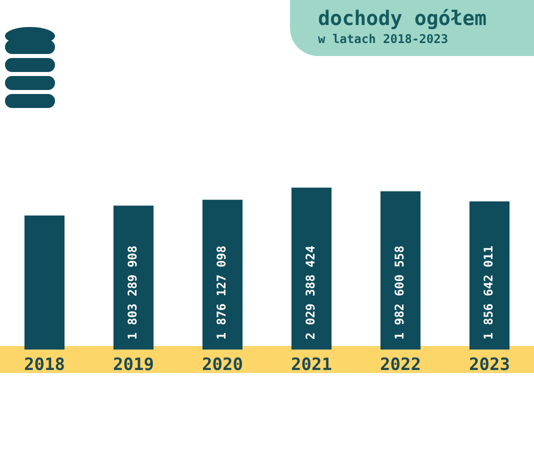 This screenshot has width=534, height=462. What do you see at coordinates (311, 365) in the screenshot?
I see `x-tick-label: 2021` at bounding box center [311, 365].